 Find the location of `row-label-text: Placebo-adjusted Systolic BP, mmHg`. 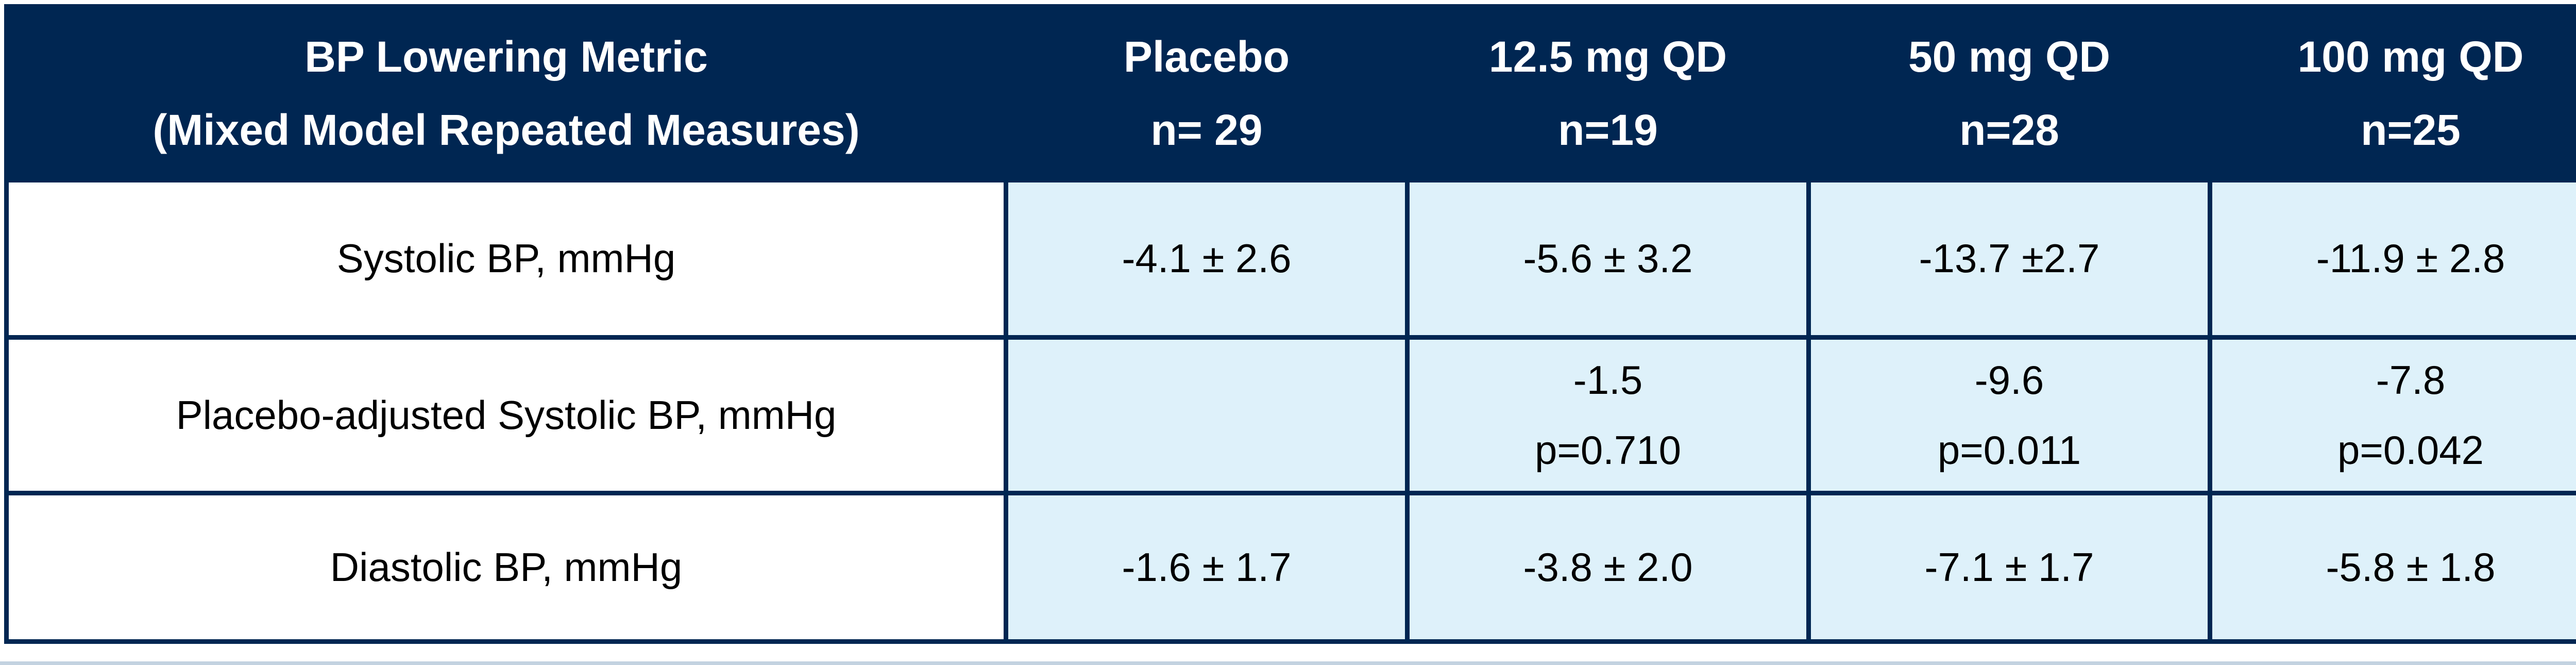

row-label-text: Placebo-adjusted Systolic BP, mmHg is located at coordinates (506, 415).